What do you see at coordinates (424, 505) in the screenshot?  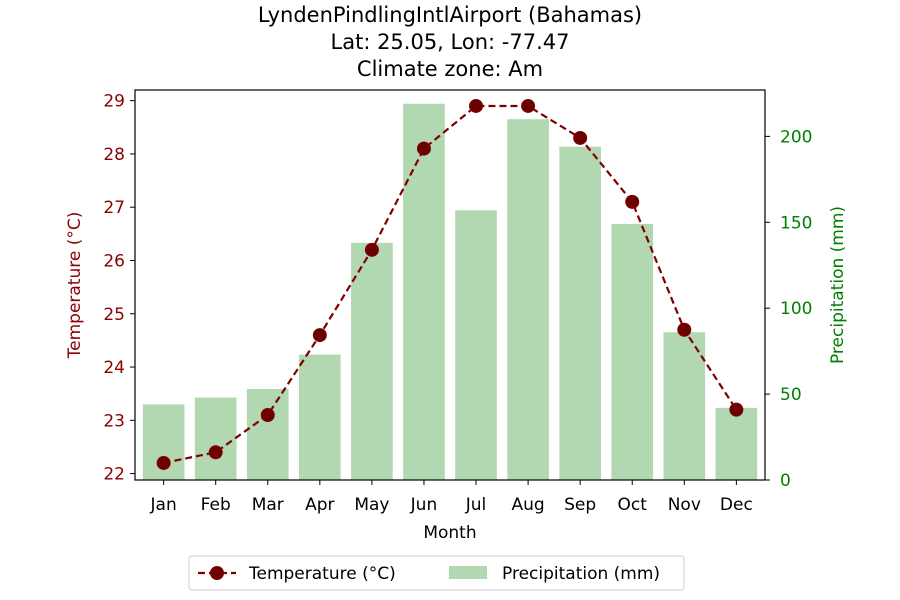 I see `x-tick-label-jun: Jun` at bounding box center [424, 505].